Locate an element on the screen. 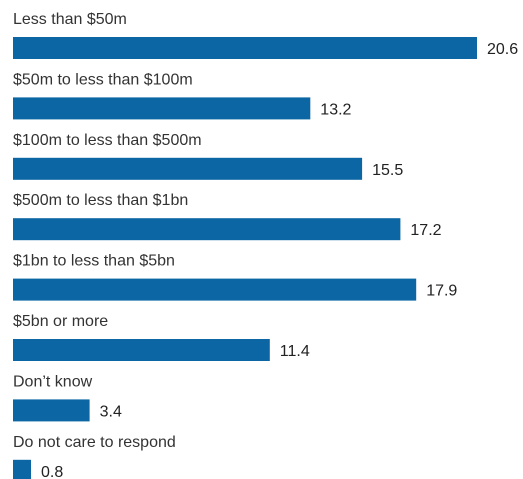  value-label: 17.2 is located at coordinates (425, 230).